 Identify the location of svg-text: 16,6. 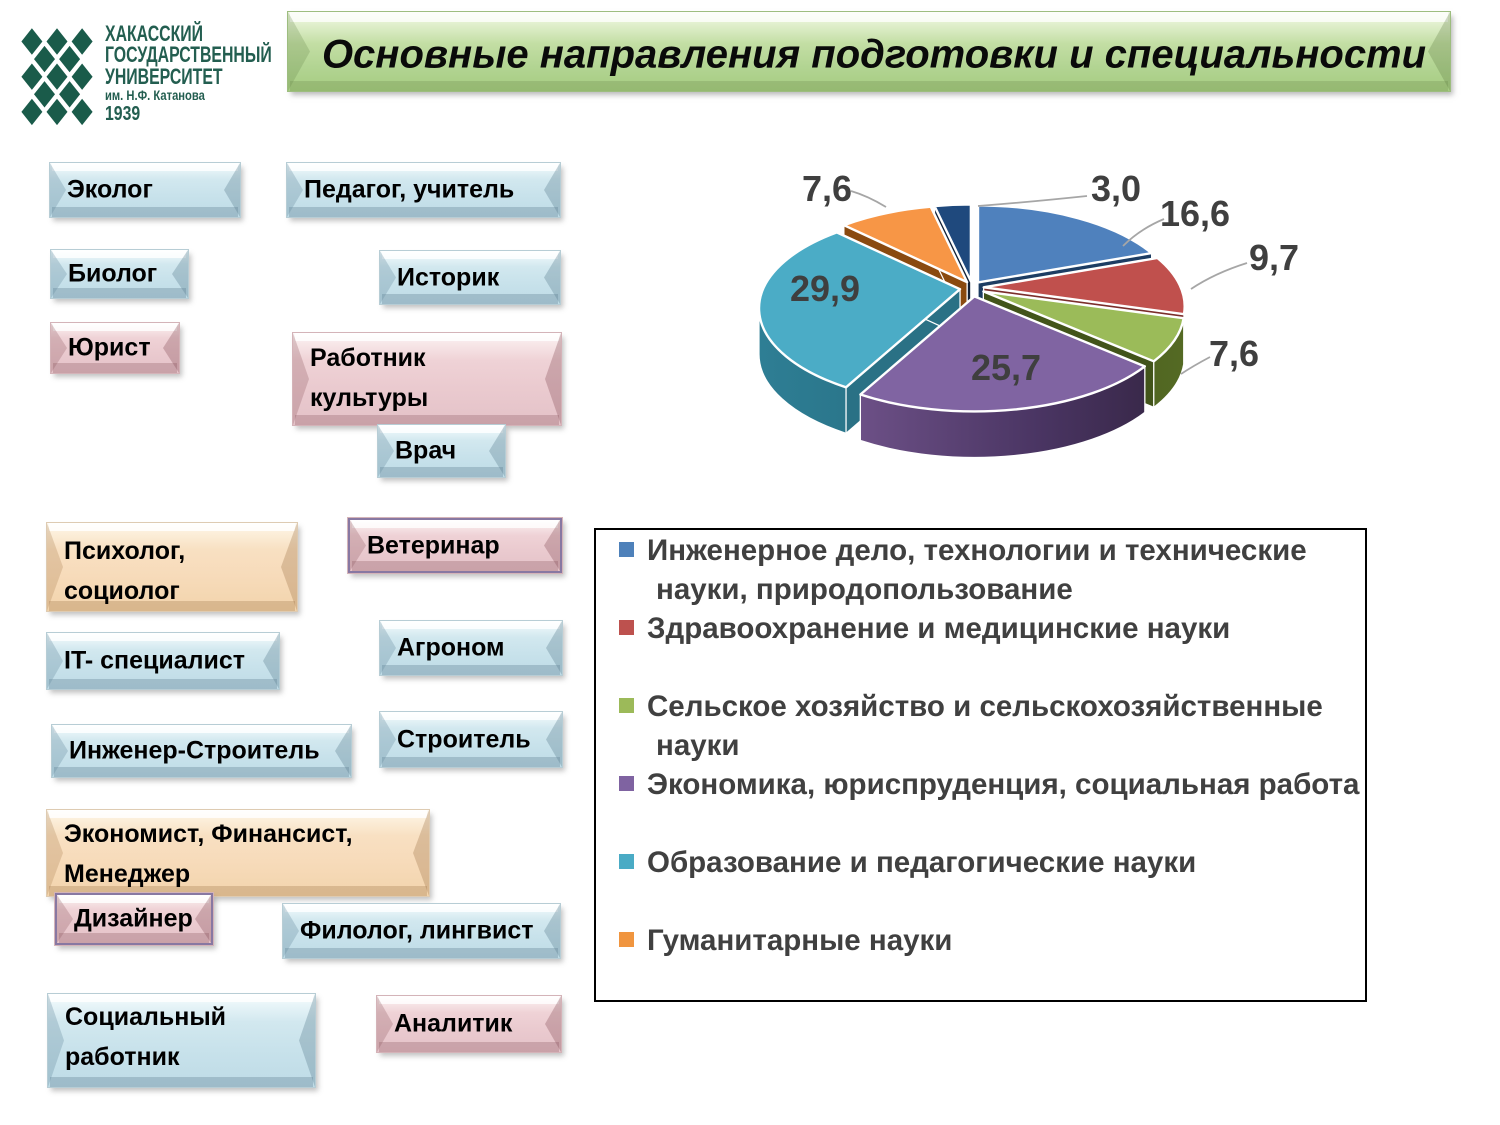
(1195, 213).